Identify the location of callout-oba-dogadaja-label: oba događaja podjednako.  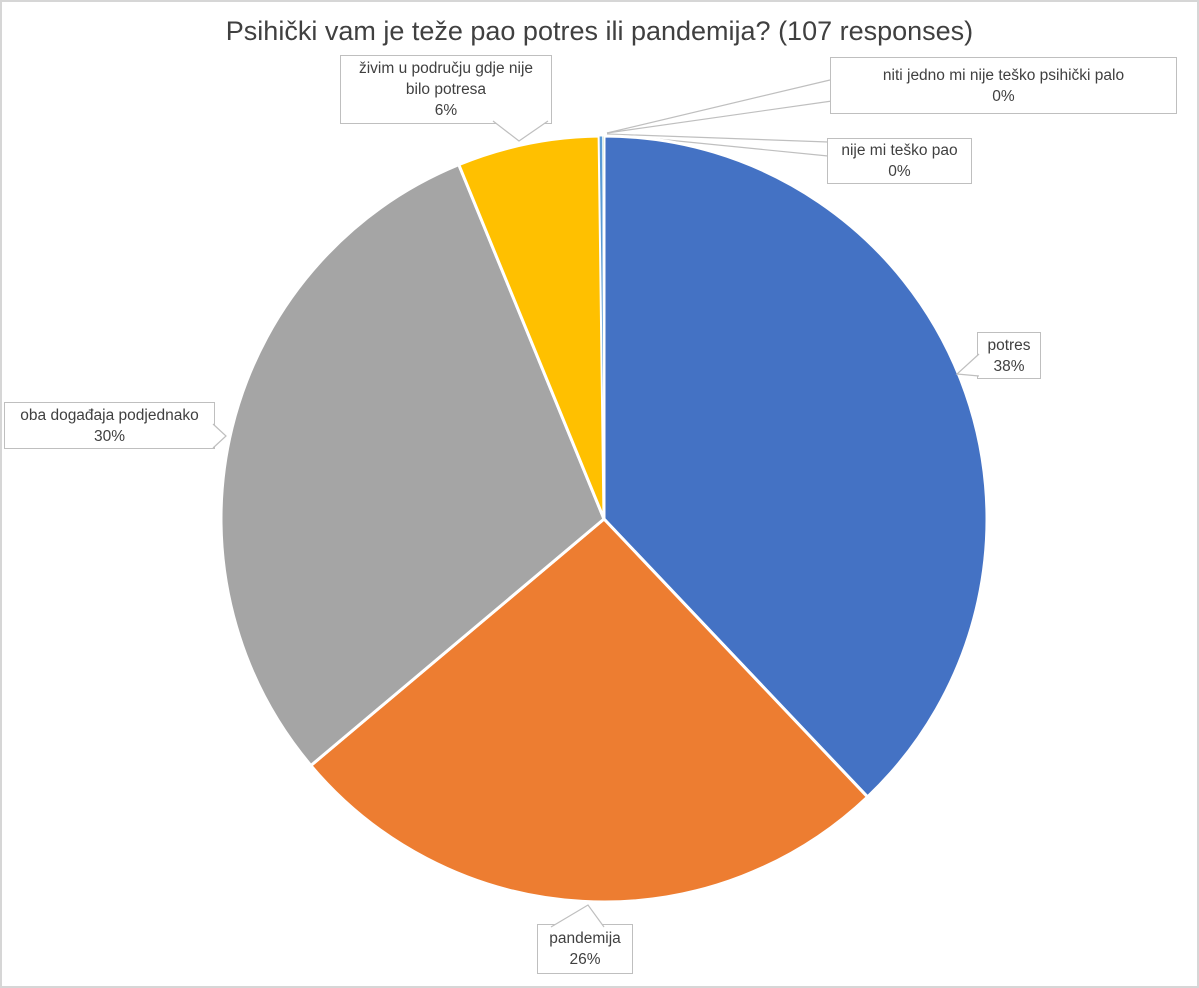
(109, 415).